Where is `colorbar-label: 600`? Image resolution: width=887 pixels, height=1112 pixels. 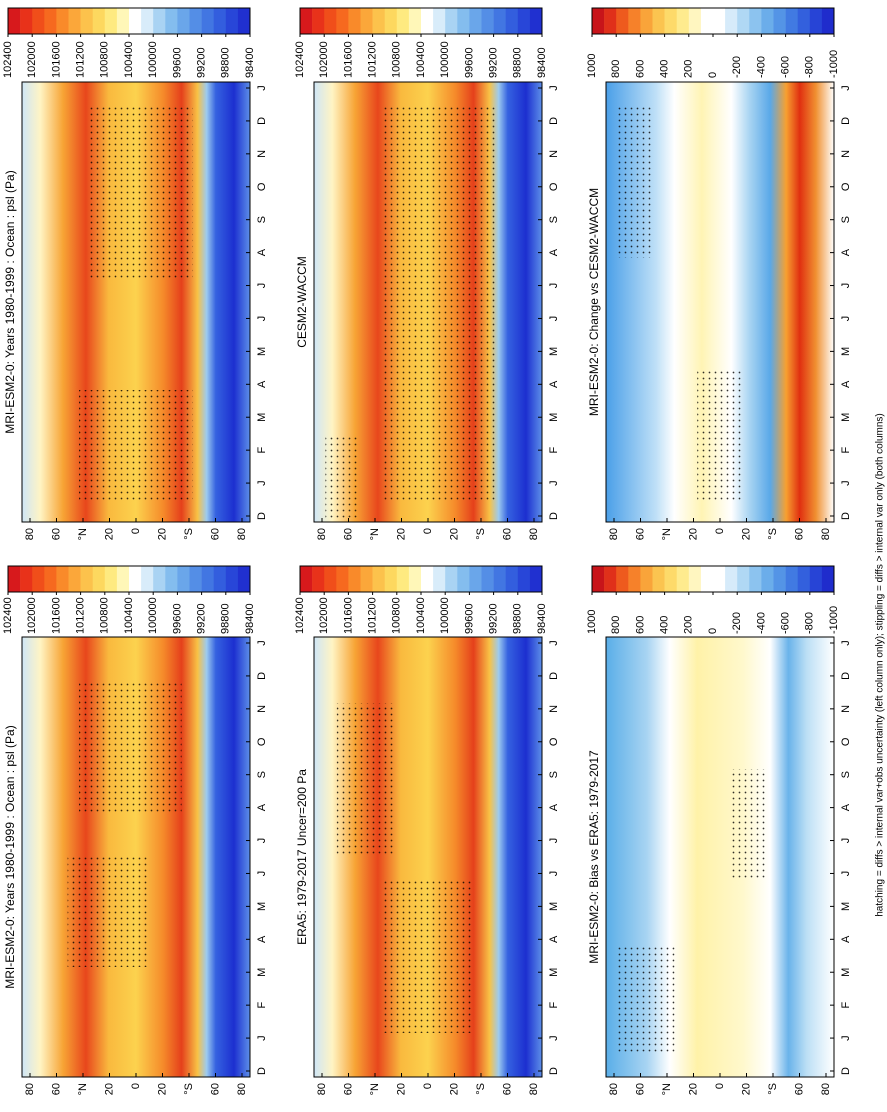
colorbar-label: 600 is located at coordinates (640, 625).